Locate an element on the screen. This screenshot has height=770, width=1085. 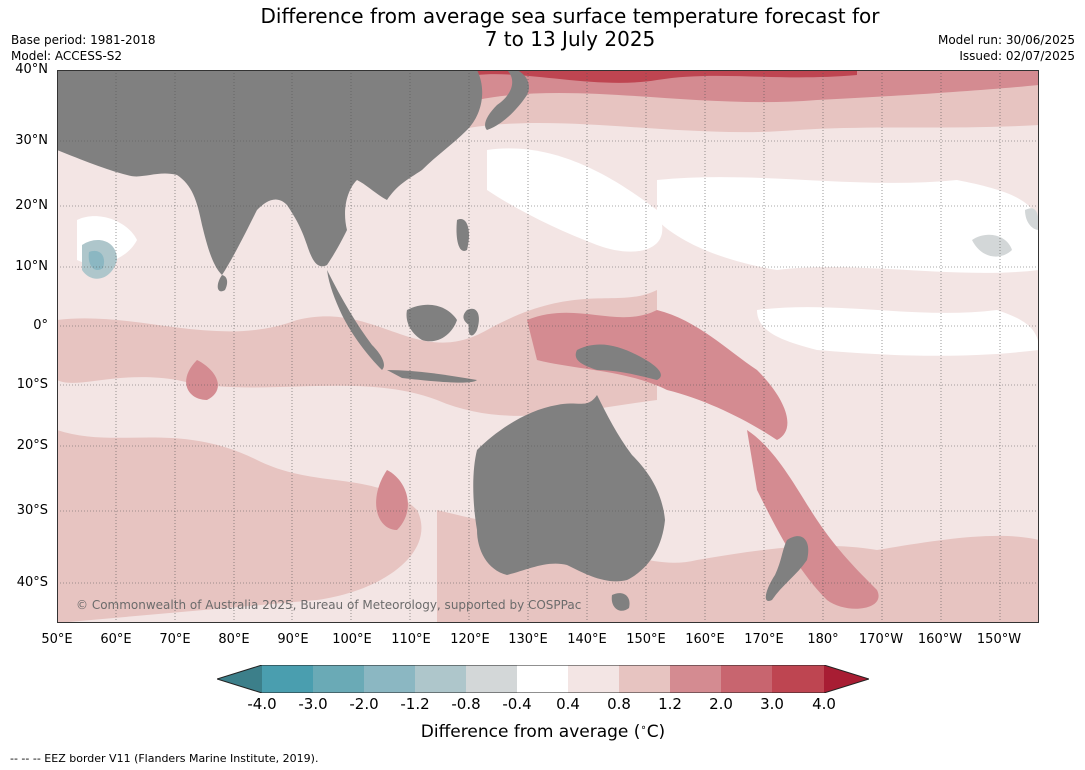
colorbar-tick-label: 0.4 is located at coordinates (568, 704).